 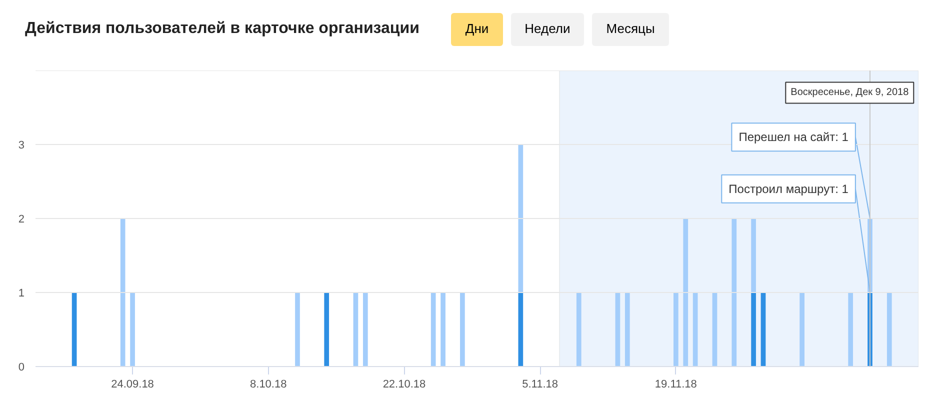 I want to click on ref-line-label: Воскресенье, Дек 9, 2018, so click(x=850, y=92).